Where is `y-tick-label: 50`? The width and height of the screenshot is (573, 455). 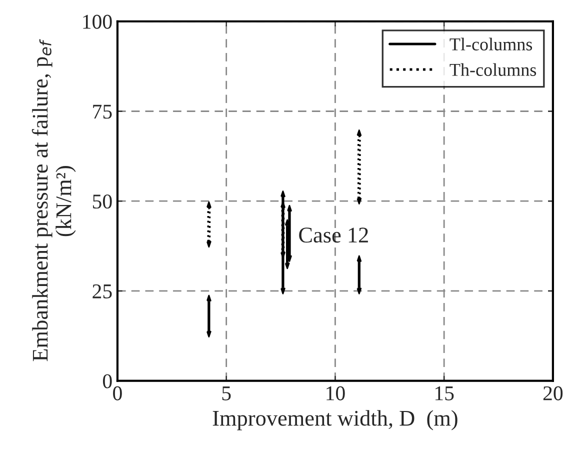
y-tick-label: 50 is located at coordinates (102, 201).